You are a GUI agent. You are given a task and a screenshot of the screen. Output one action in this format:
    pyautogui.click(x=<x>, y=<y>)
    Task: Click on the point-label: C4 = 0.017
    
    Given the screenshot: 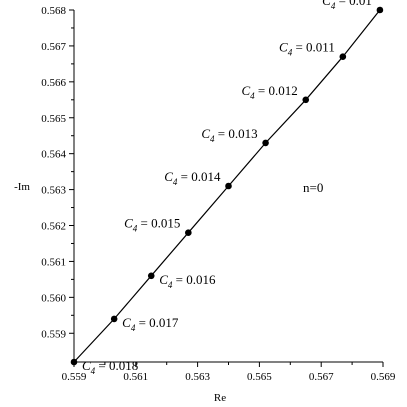 What is the action you would take?
    pyautogui.click(x=150, y=324)
    